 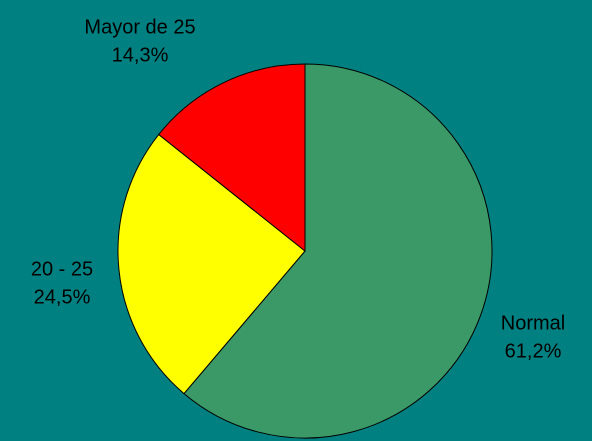 What do you see at coordinates (62, 269) in the screenshot?
I see `slice-label: 20 - 25` at bounding box center [62, 269].